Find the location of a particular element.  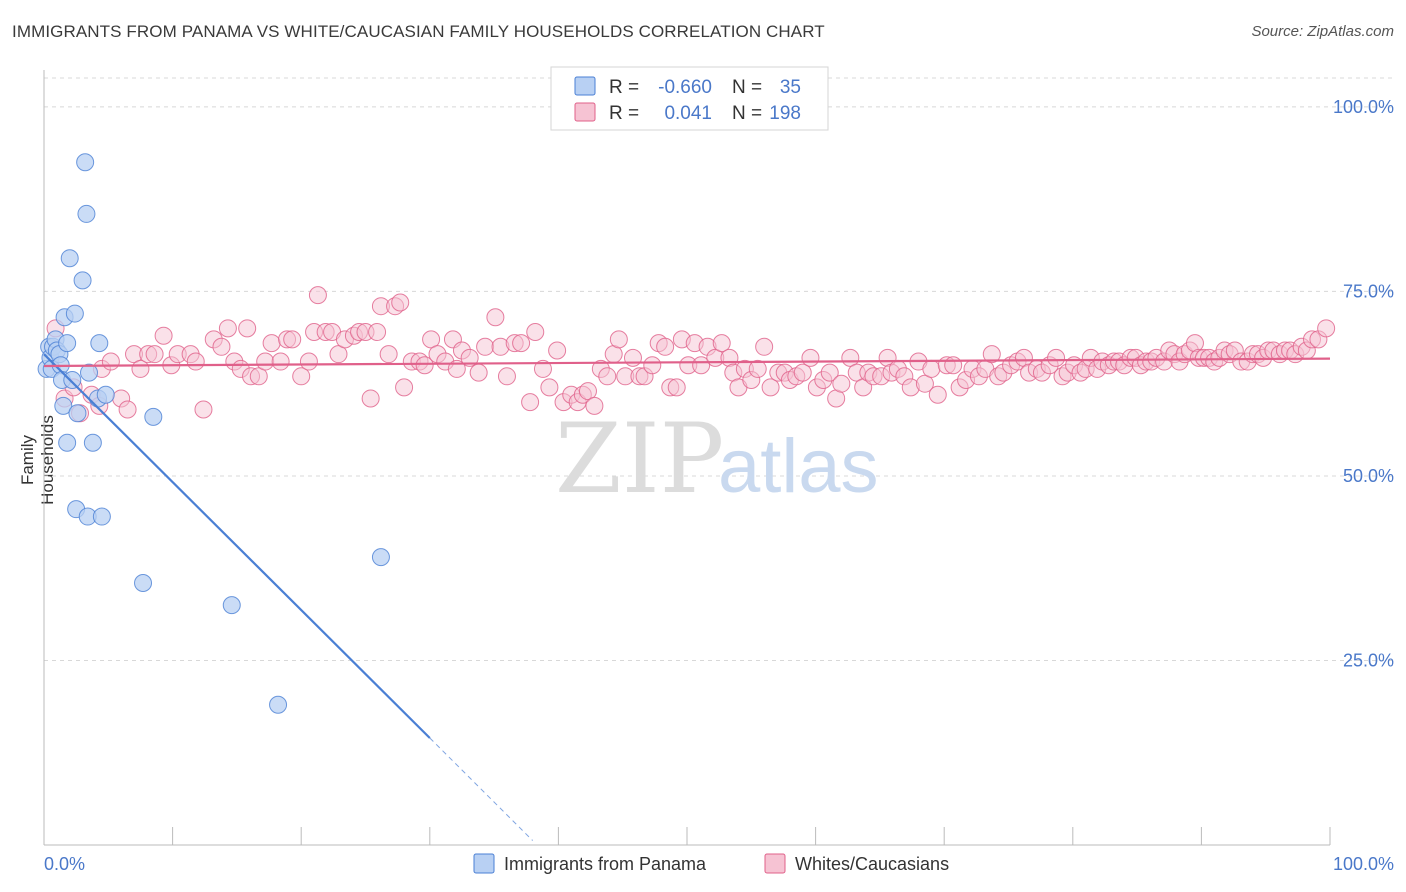

legend-n-value: 198 is located at coordinates (785, 113).